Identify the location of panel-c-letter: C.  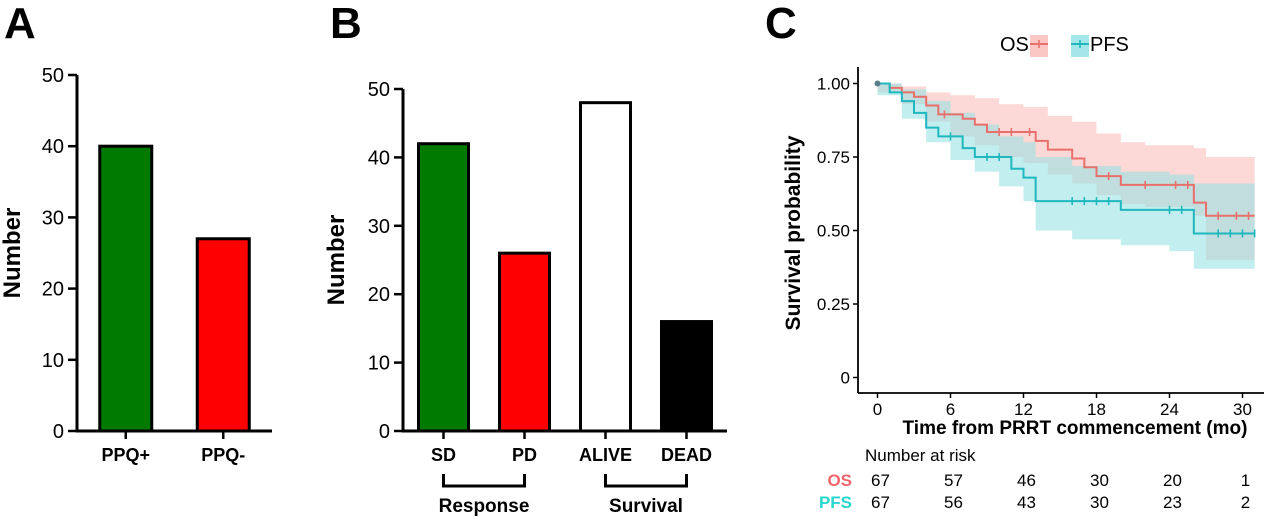
(781, 24).